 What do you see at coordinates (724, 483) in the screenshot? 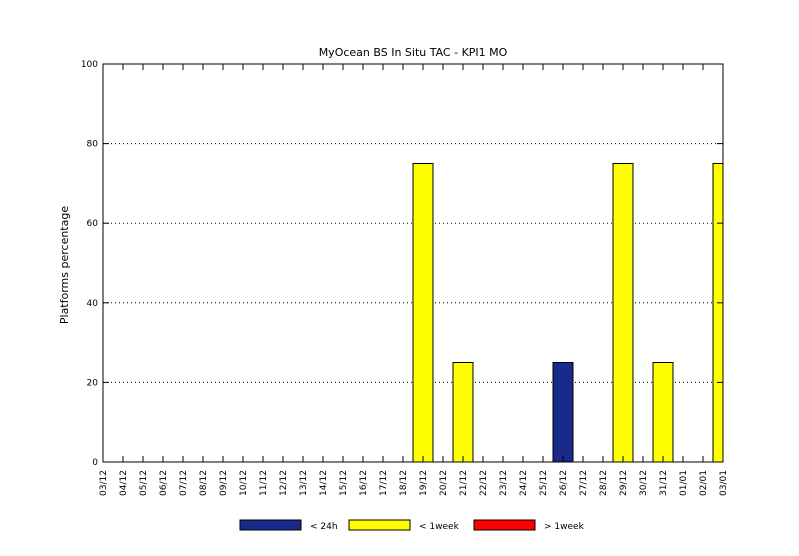
I see `x-tick-label-31: 03/01` at bounding box center [724, 483].